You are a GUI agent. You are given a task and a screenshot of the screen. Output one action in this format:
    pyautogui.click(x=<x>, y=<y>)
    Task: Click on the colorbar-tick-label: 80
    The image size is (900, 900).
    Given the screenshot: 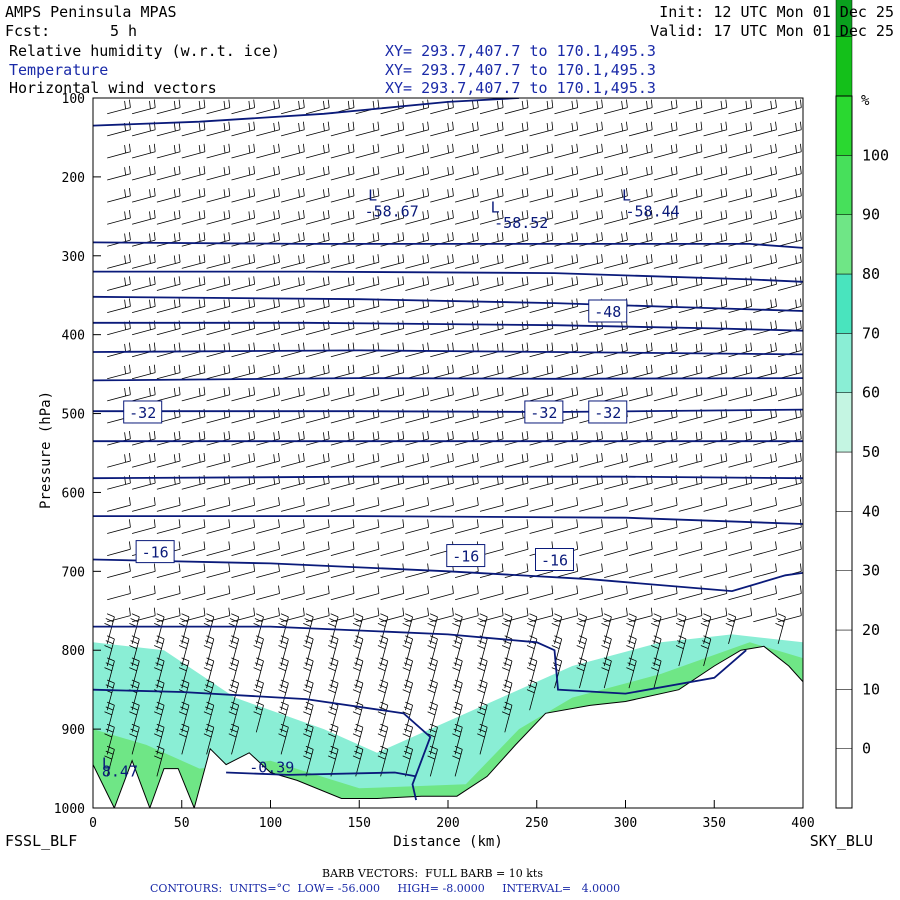 What is the action you would take?
    pyautogui.click(x=871, y=274)
    